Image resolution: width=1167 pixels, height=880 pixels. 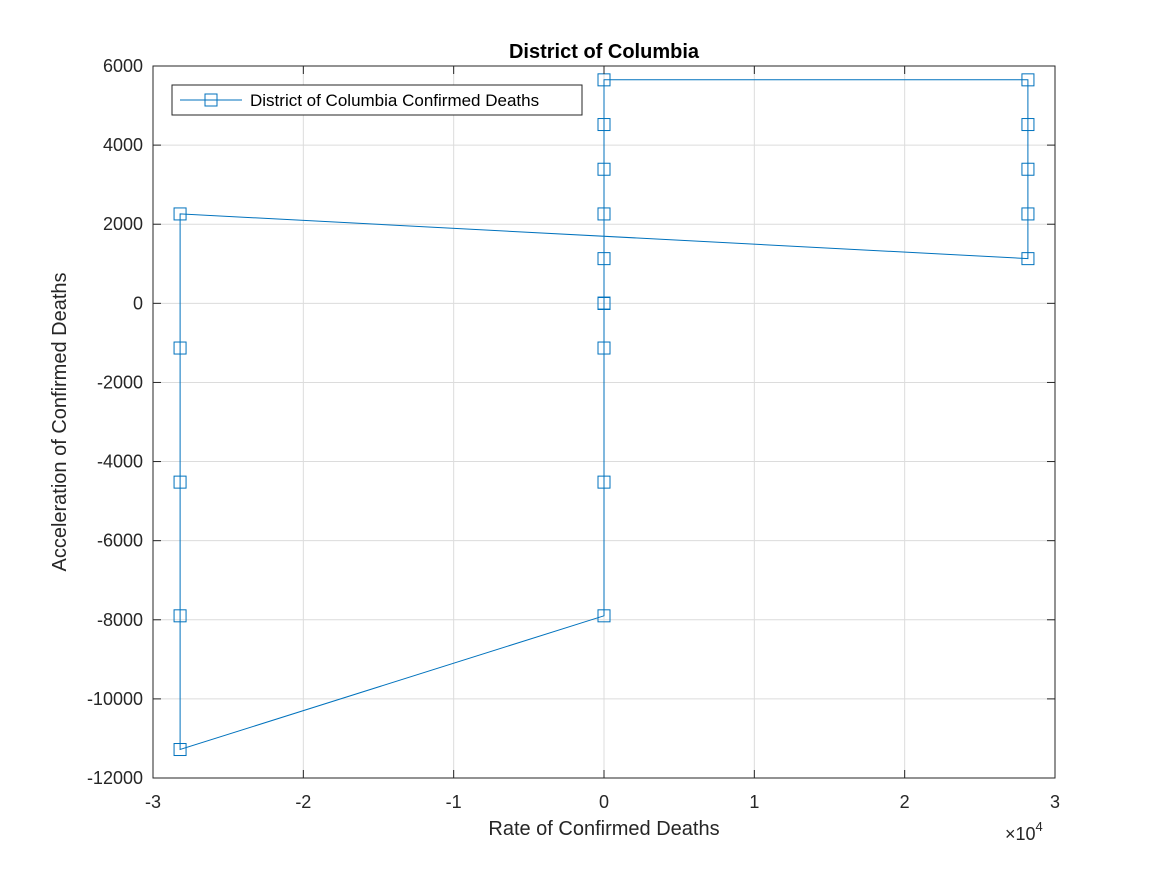 I want to click on legend-box, so click(x=377, y=100).